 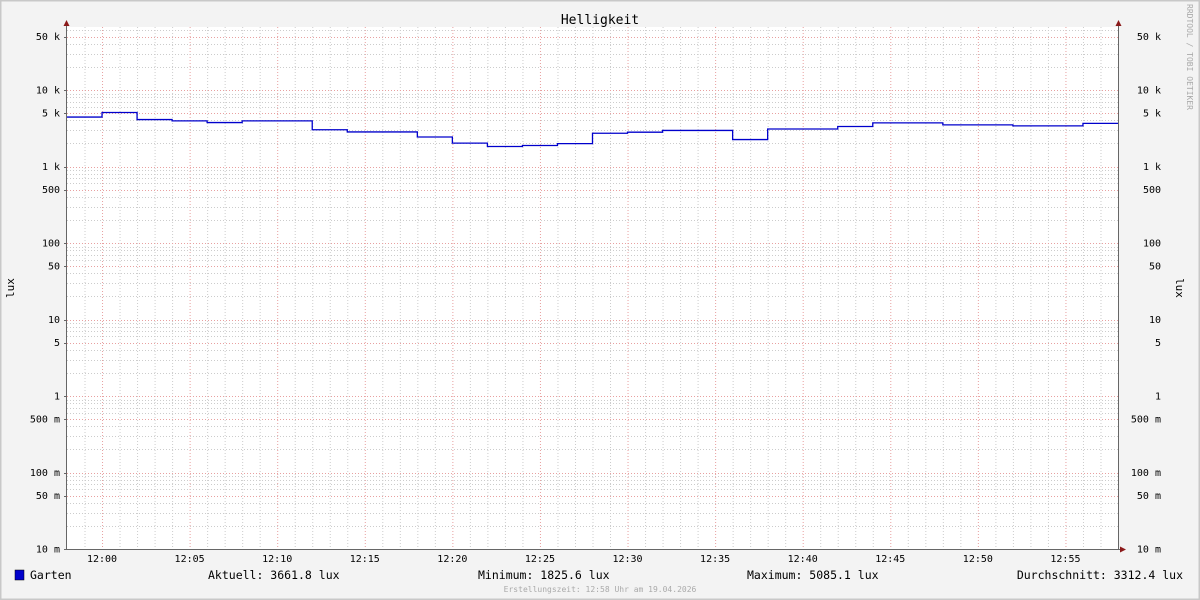 What do you see at coordinates (1155, 320) in the screenshot?
I see `y-tick-label-right: 10` at bounding box center [1155, 320].